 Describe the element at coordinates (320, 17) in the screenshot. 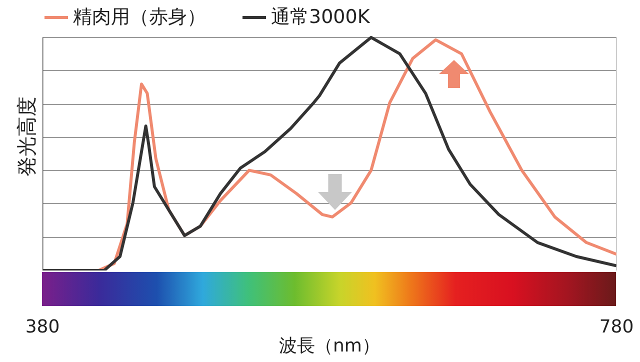

I see `legend-label: 通常3000K` at that location.